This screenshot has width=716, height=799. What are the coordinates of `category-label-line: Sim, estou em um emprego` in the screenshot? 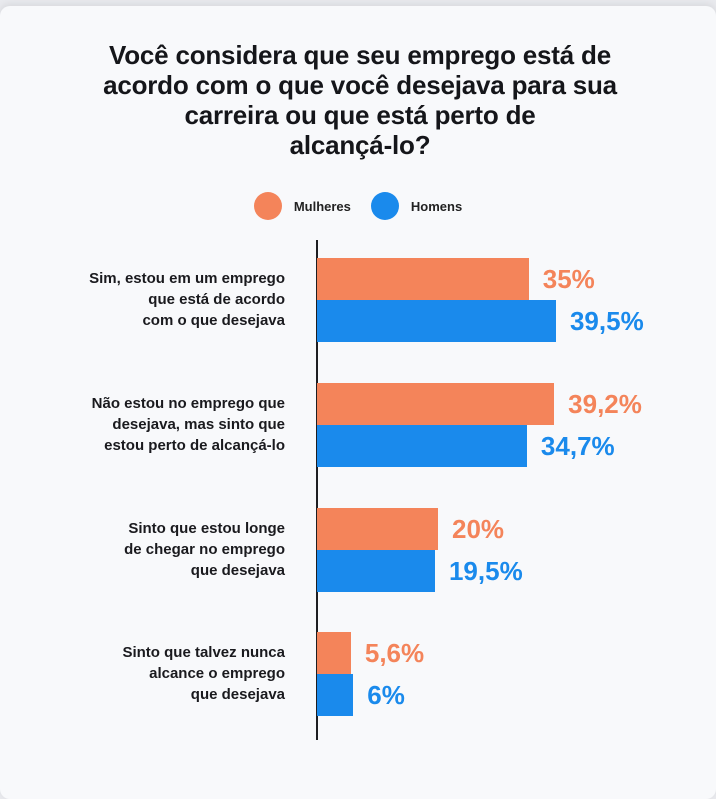 It's located at (187, 278).